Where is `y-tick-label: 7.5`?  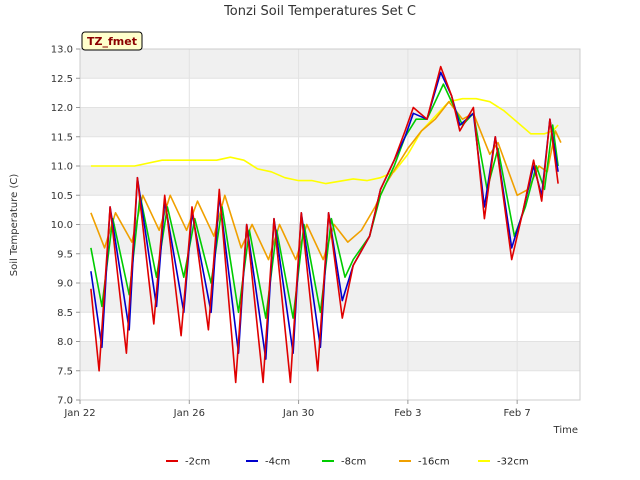
y-tick-label: 7.5 is located at coordinates (65, 371).